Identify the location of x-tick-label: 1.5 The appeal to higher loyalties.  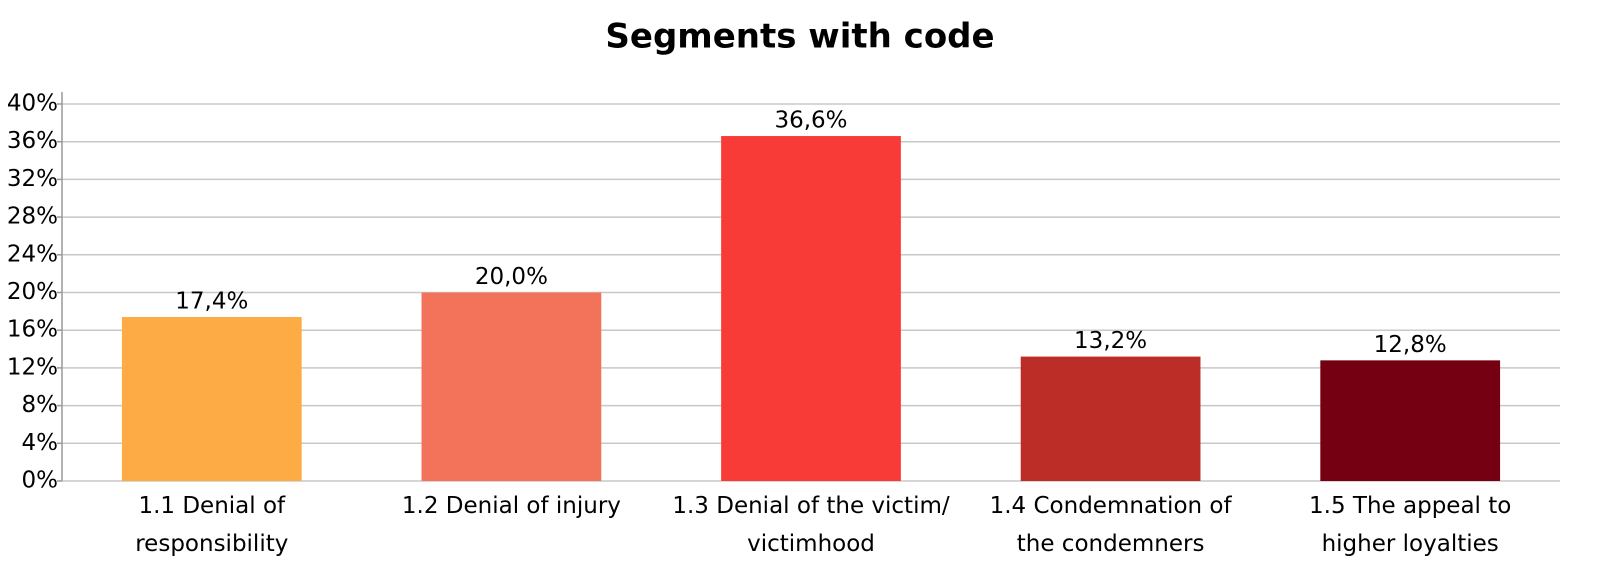
(1410, 525).